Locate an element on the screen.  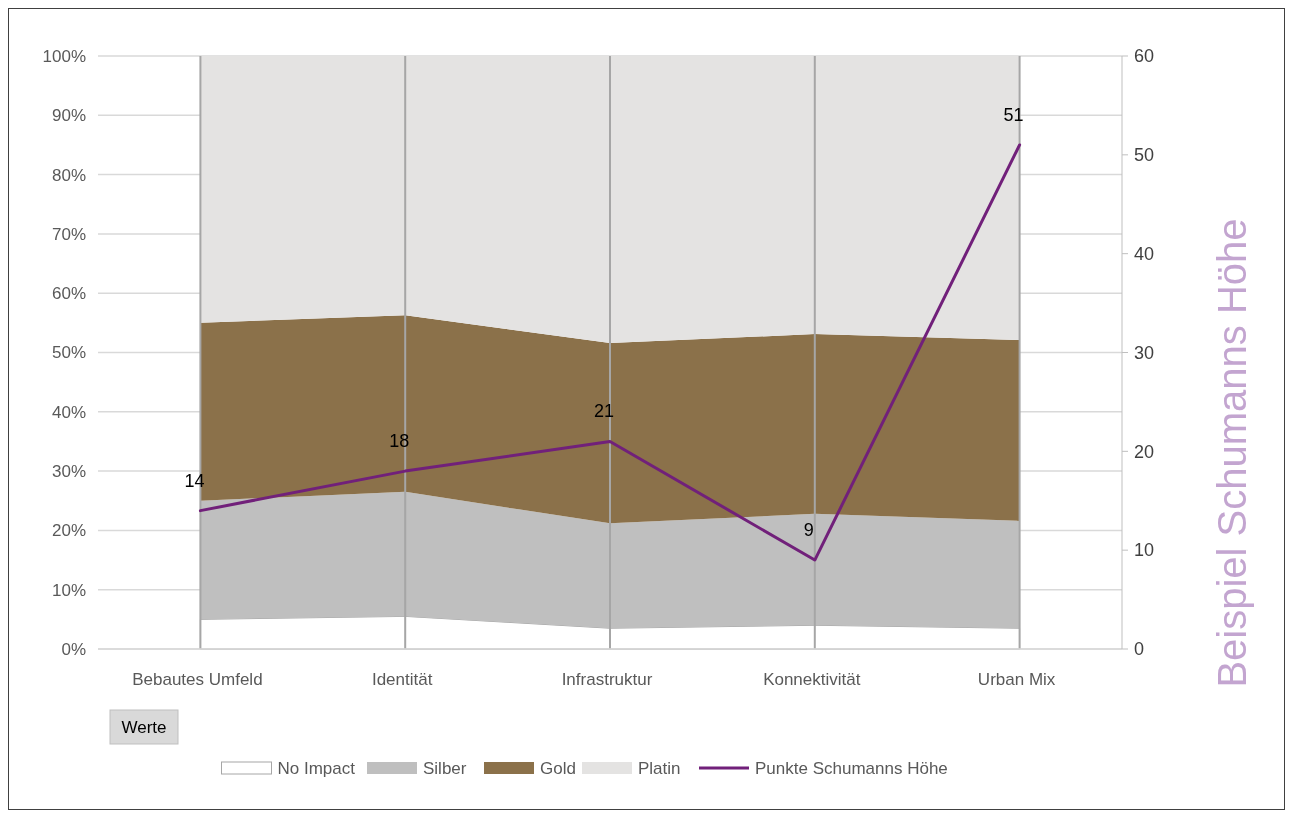
y2-tick-label: 60 is located at coordinates (1144, 56).